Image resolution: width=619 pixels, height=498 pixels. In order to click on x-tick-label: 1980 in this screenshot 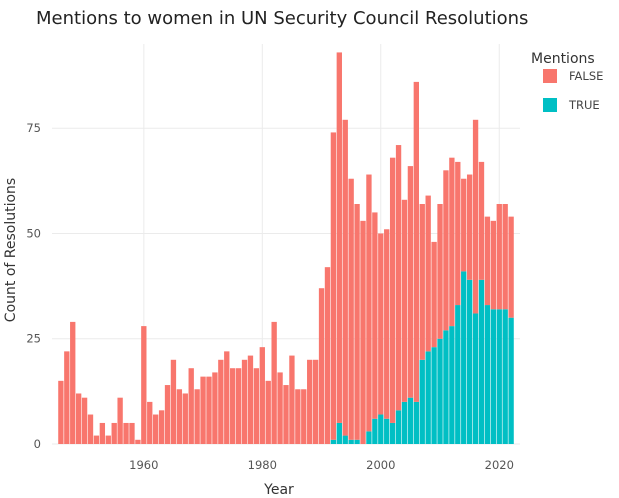, I will do `click(262, 465)`.